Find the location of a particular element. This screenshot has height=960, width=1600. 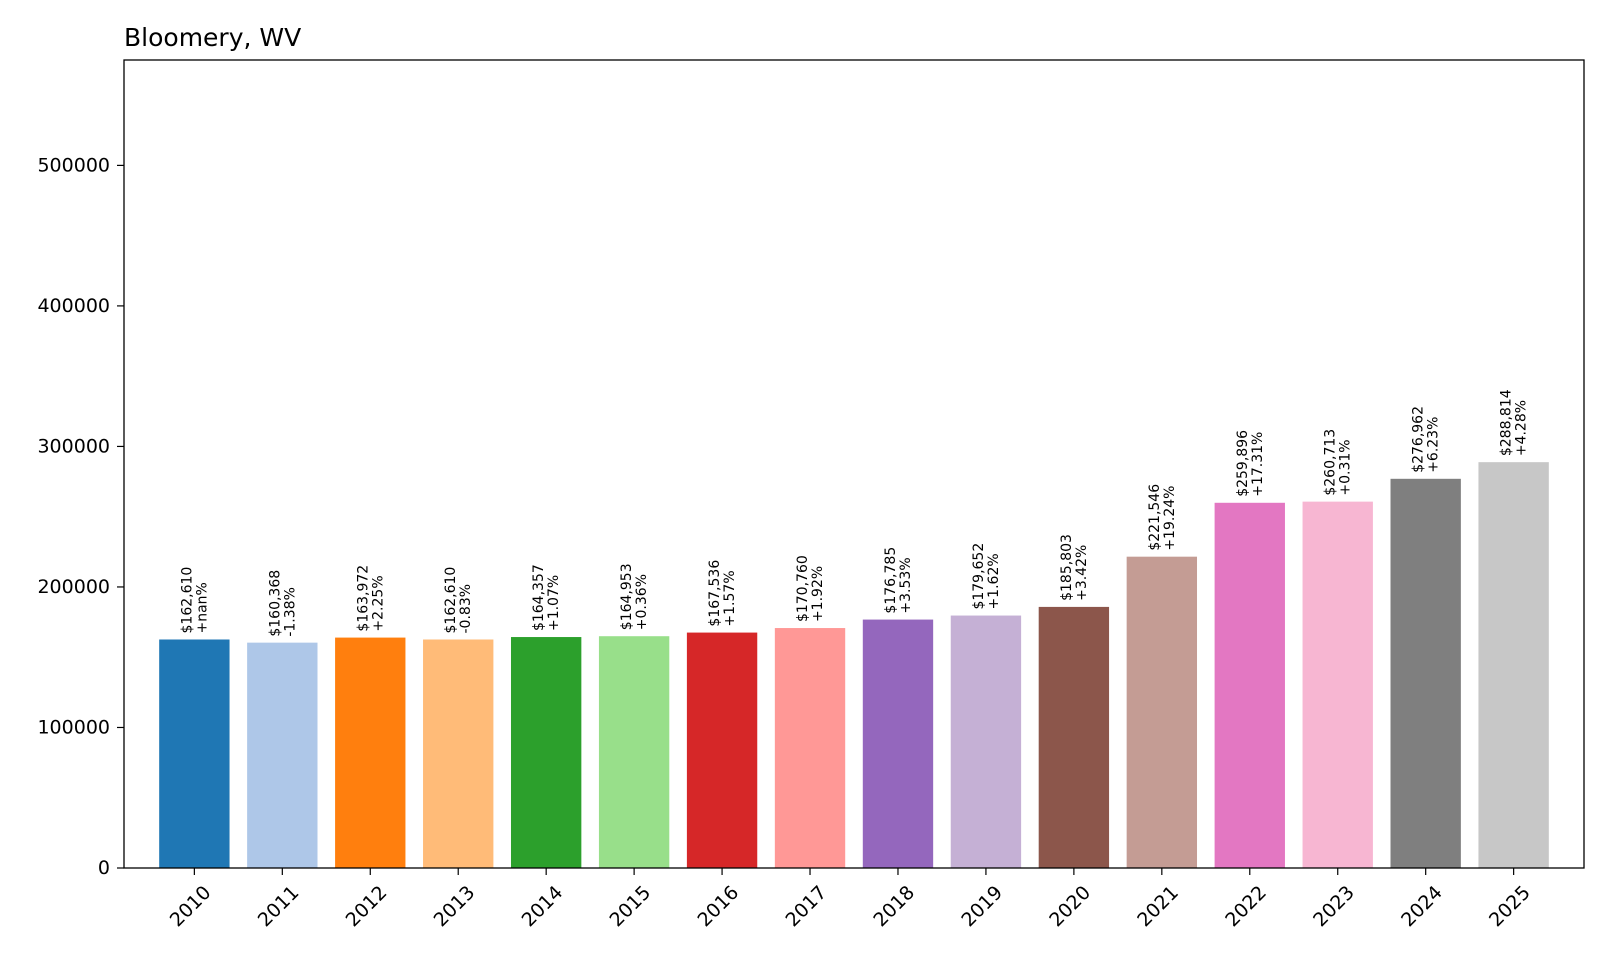

bar-change-label: -0.83% is located at coordinates (466, 609).